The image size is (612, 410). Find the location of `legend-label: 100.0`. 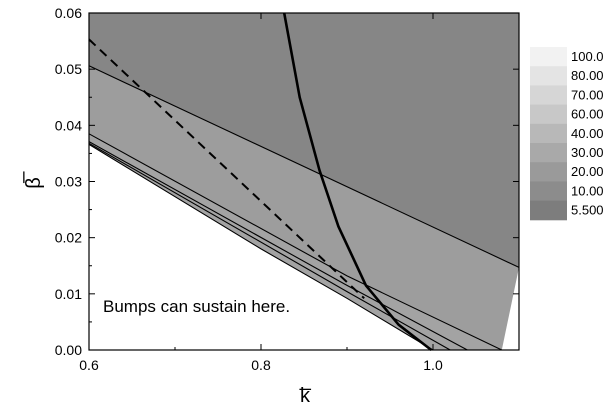

legend-label: 100.0 is located at coordinates (587, 56).